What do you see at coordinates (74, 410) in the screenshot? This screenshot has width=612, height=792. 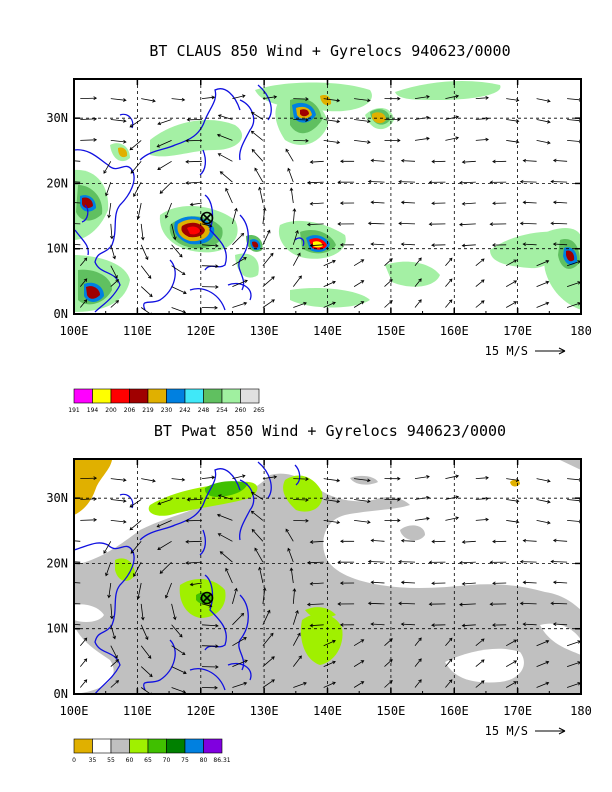 I see `colorbar-label: 191` at bounding box center [74, 410].